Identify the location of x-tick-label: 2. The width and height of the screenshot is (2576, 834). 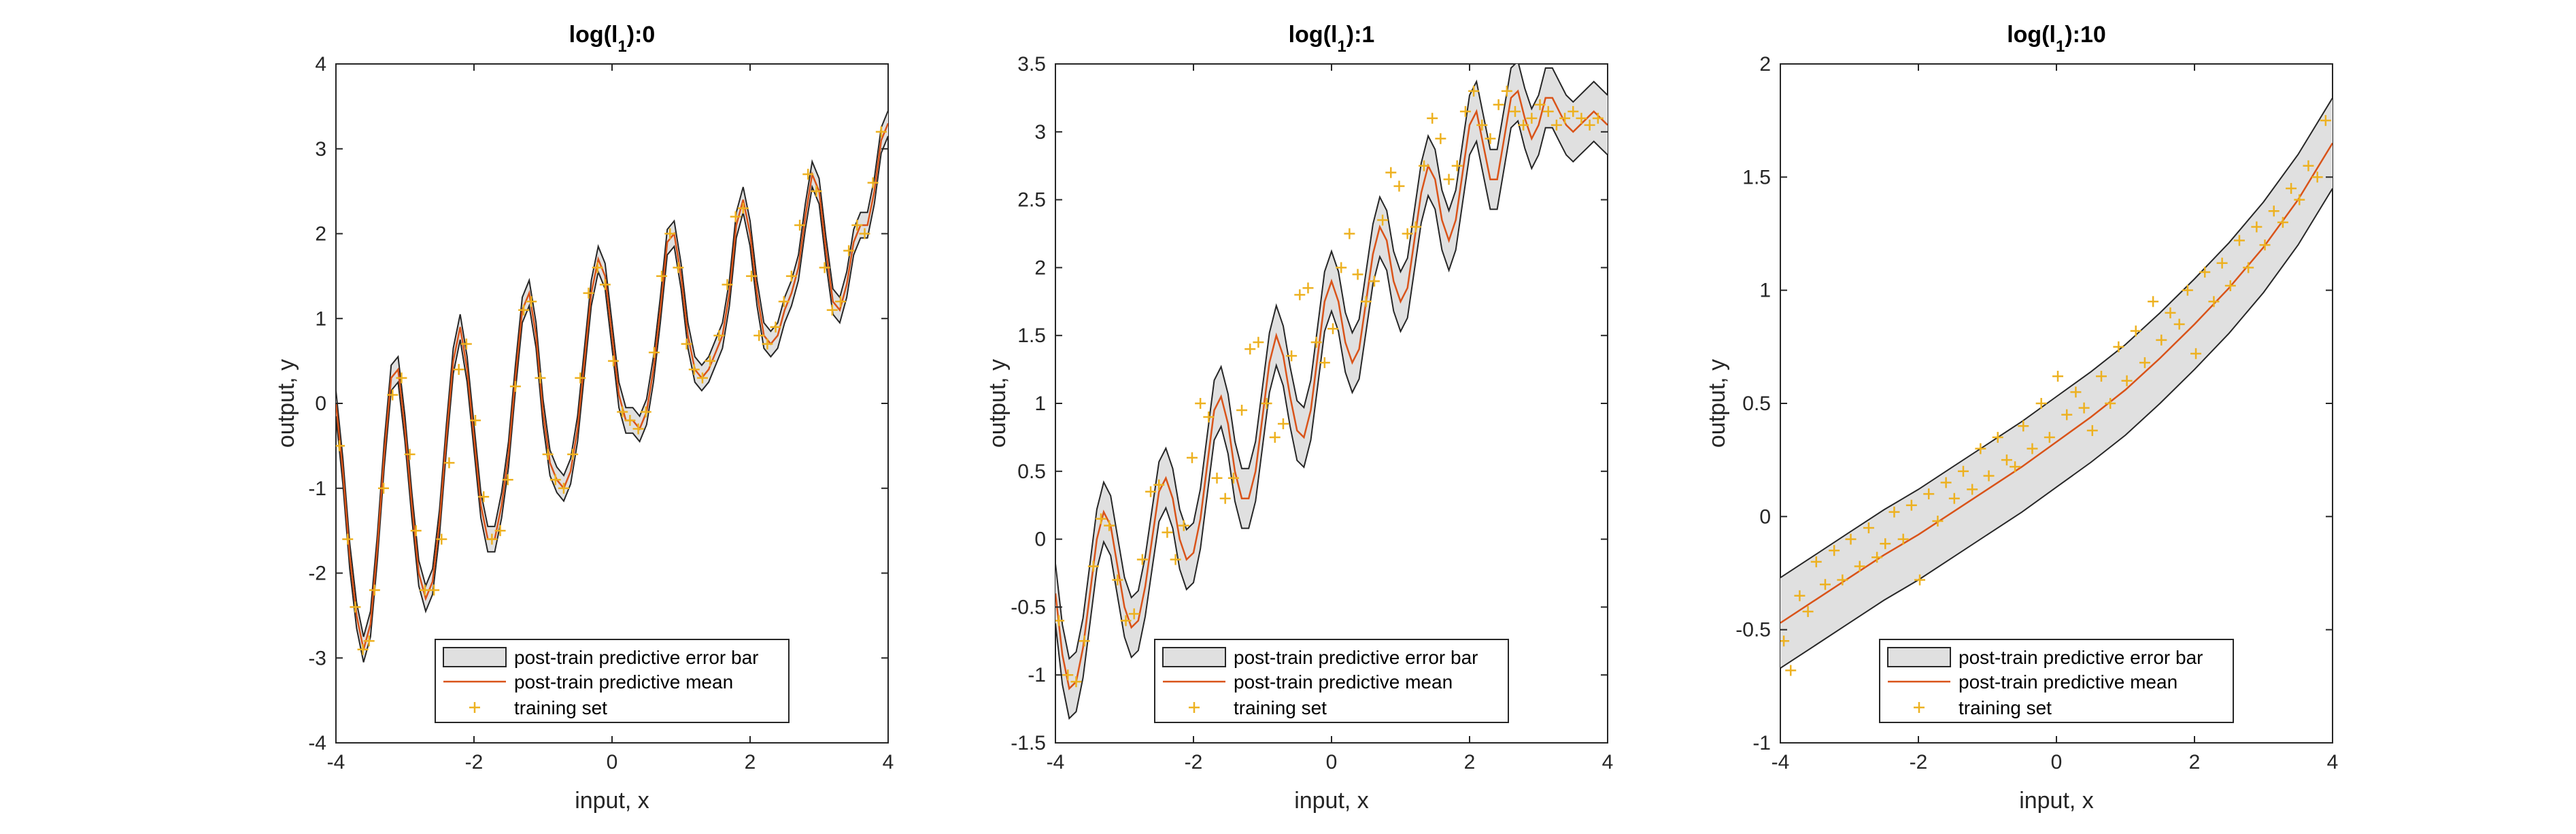
(2195, 762).